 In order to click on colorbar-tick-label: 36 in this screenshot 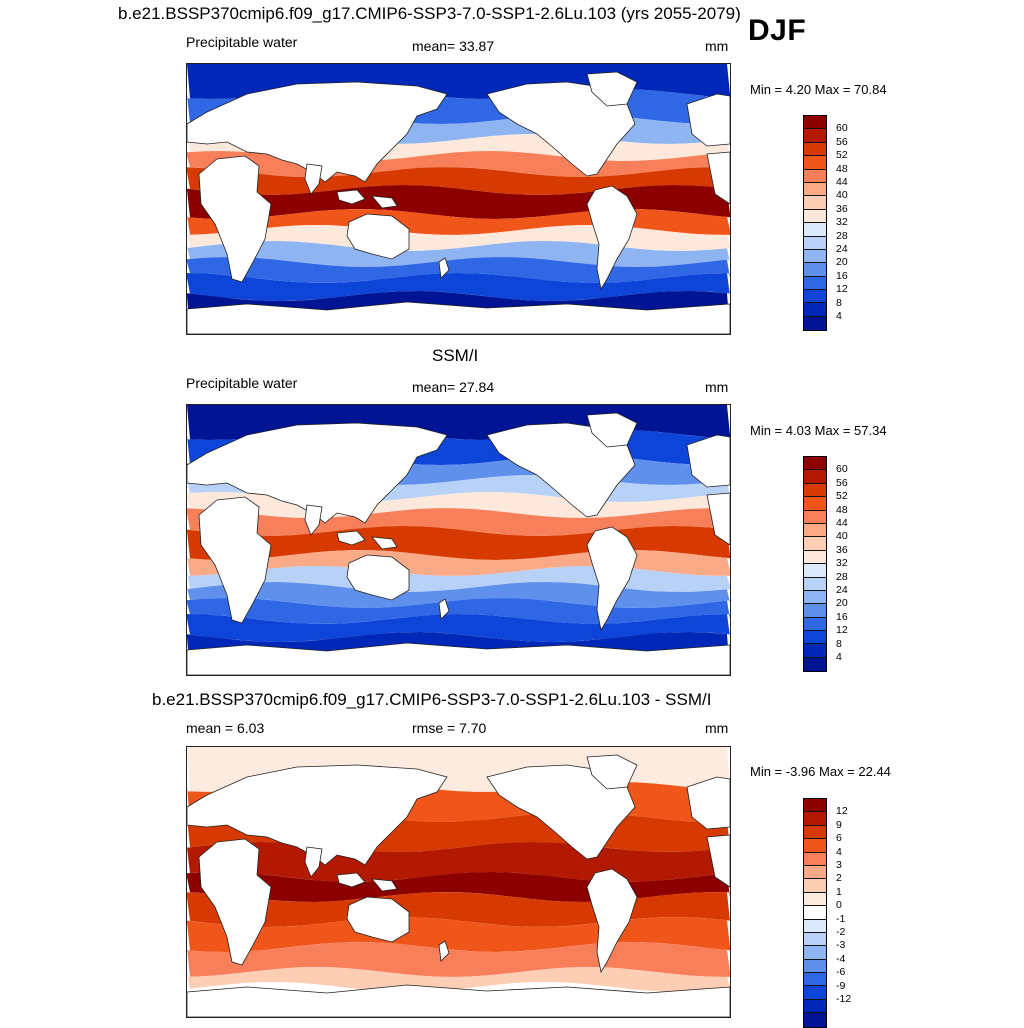, I will do `click(842, 549)`.